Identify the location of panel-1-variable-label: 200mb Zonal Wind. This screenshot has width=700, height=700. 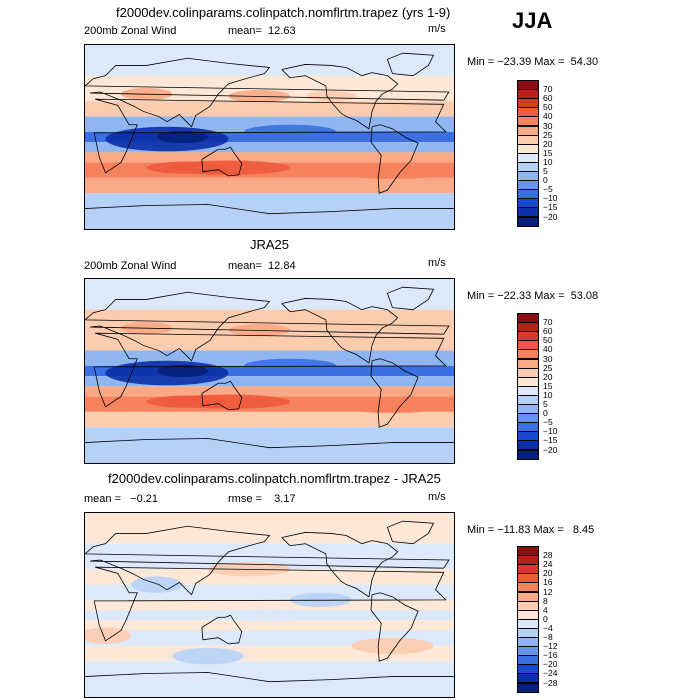
(130, 31).